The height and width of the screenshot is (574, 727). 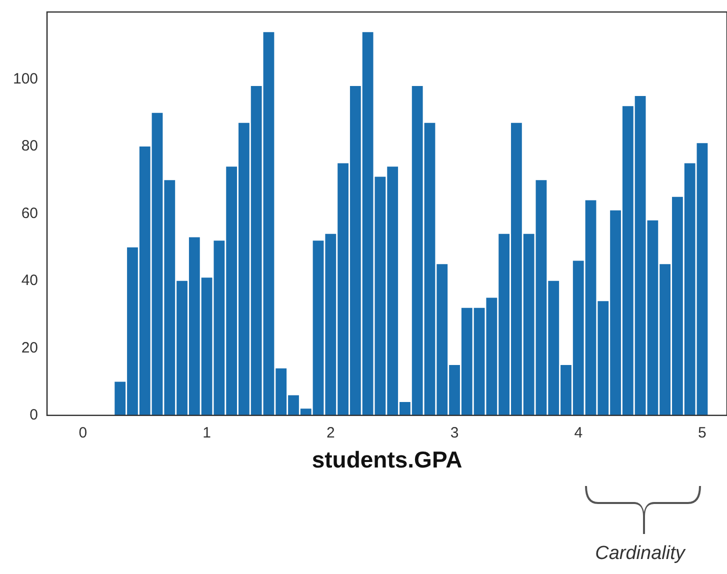 I want to click on text: Cardinality, so click(x=640, y=554).